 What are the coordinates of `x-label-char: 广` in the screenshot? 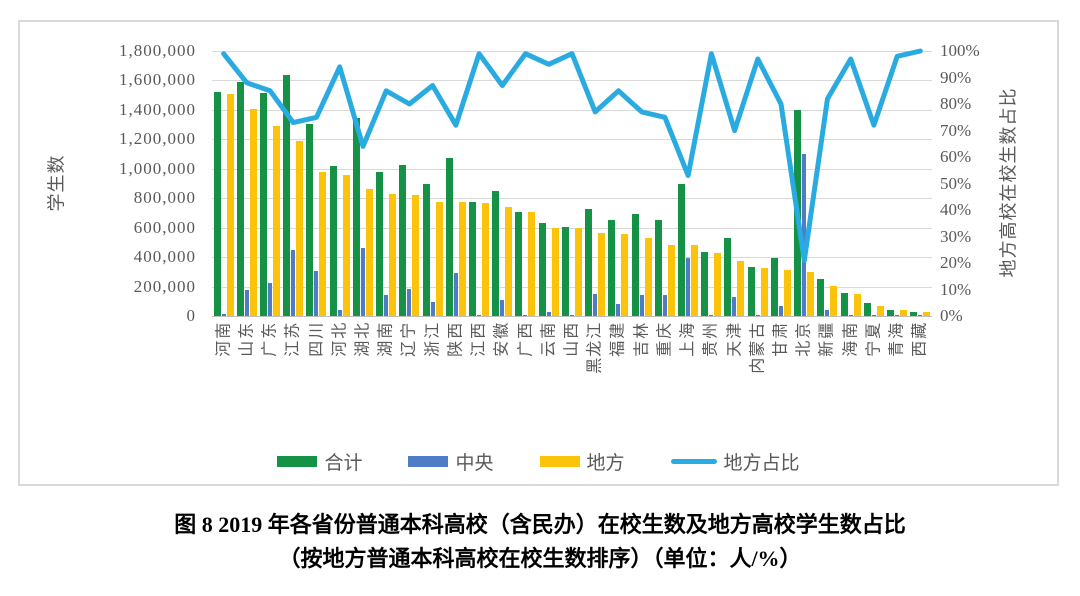 It's located at (525, 348).